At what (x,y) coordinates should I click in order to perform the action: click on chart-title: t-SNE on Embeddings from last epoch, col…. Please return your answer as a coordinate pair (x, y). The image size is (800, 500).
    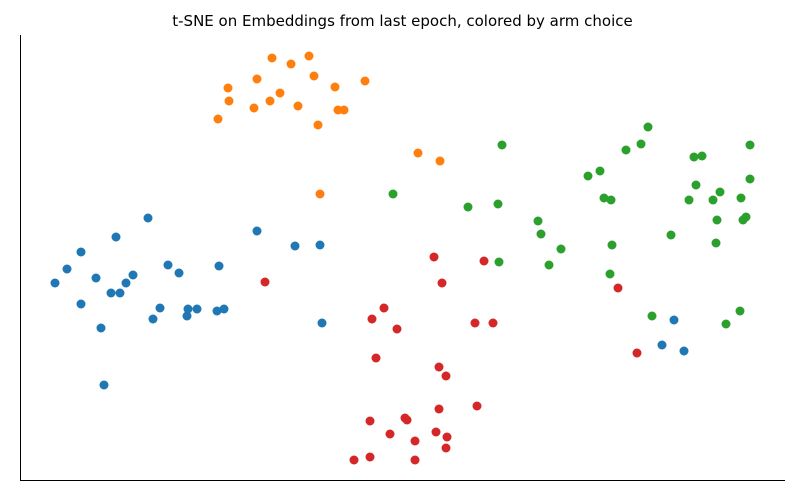
    Looking at the image, I should click on (402, 21).